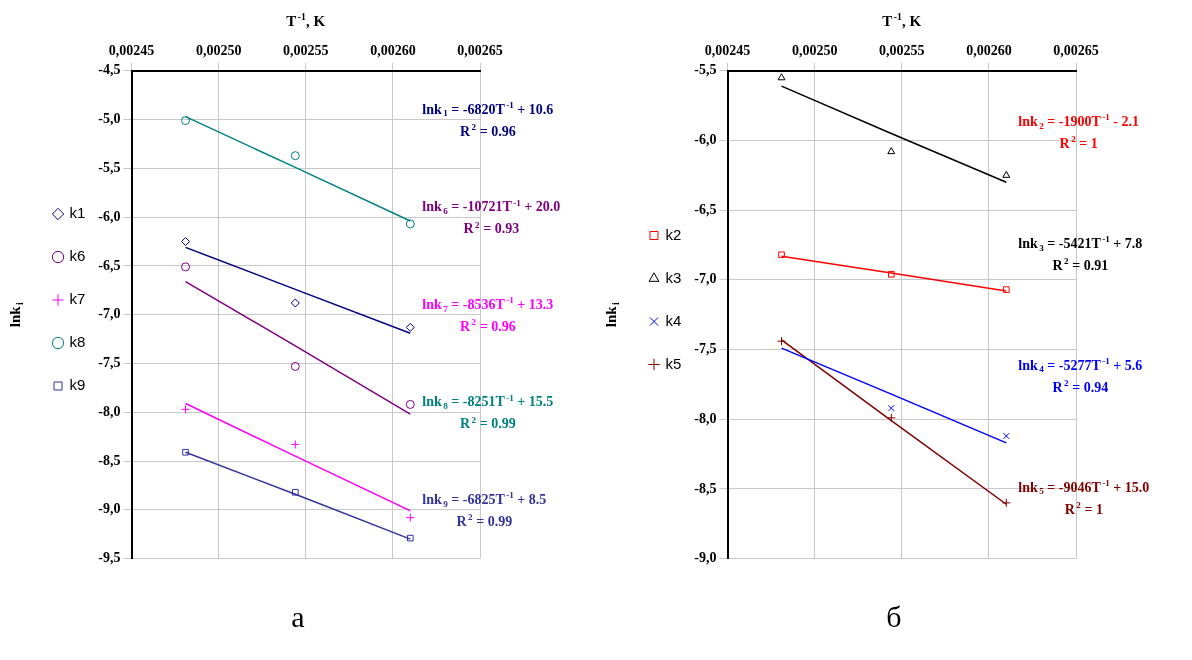 The height and width of the screenshot is (660, 1192). What do you see at coordinates (77, 256) in the screenshot?
I see `legend-label: k6` at bounding box center [77, 256].